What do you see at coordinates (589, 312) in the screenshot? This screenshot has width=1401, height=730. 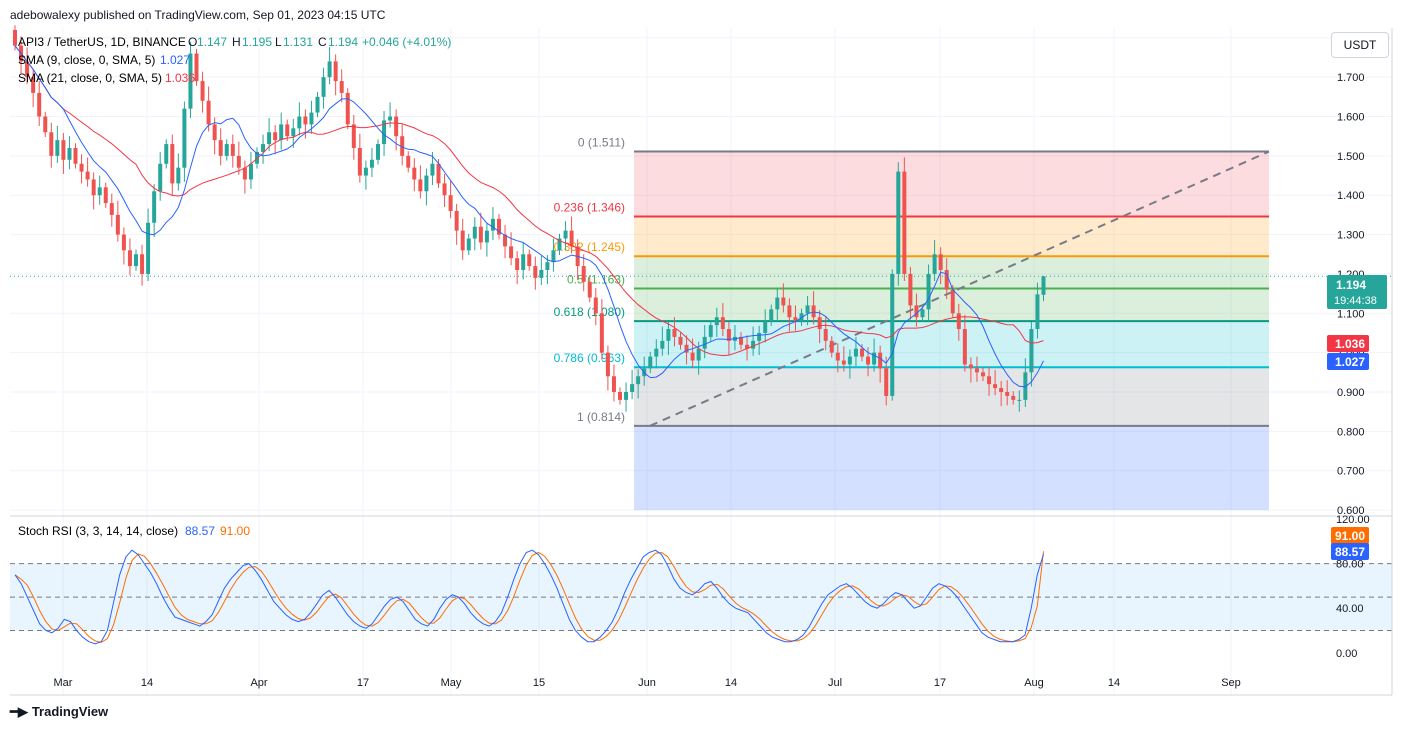 I see `fib-level-label: 0.618 (1.080)` at bounding box center [589, 312].